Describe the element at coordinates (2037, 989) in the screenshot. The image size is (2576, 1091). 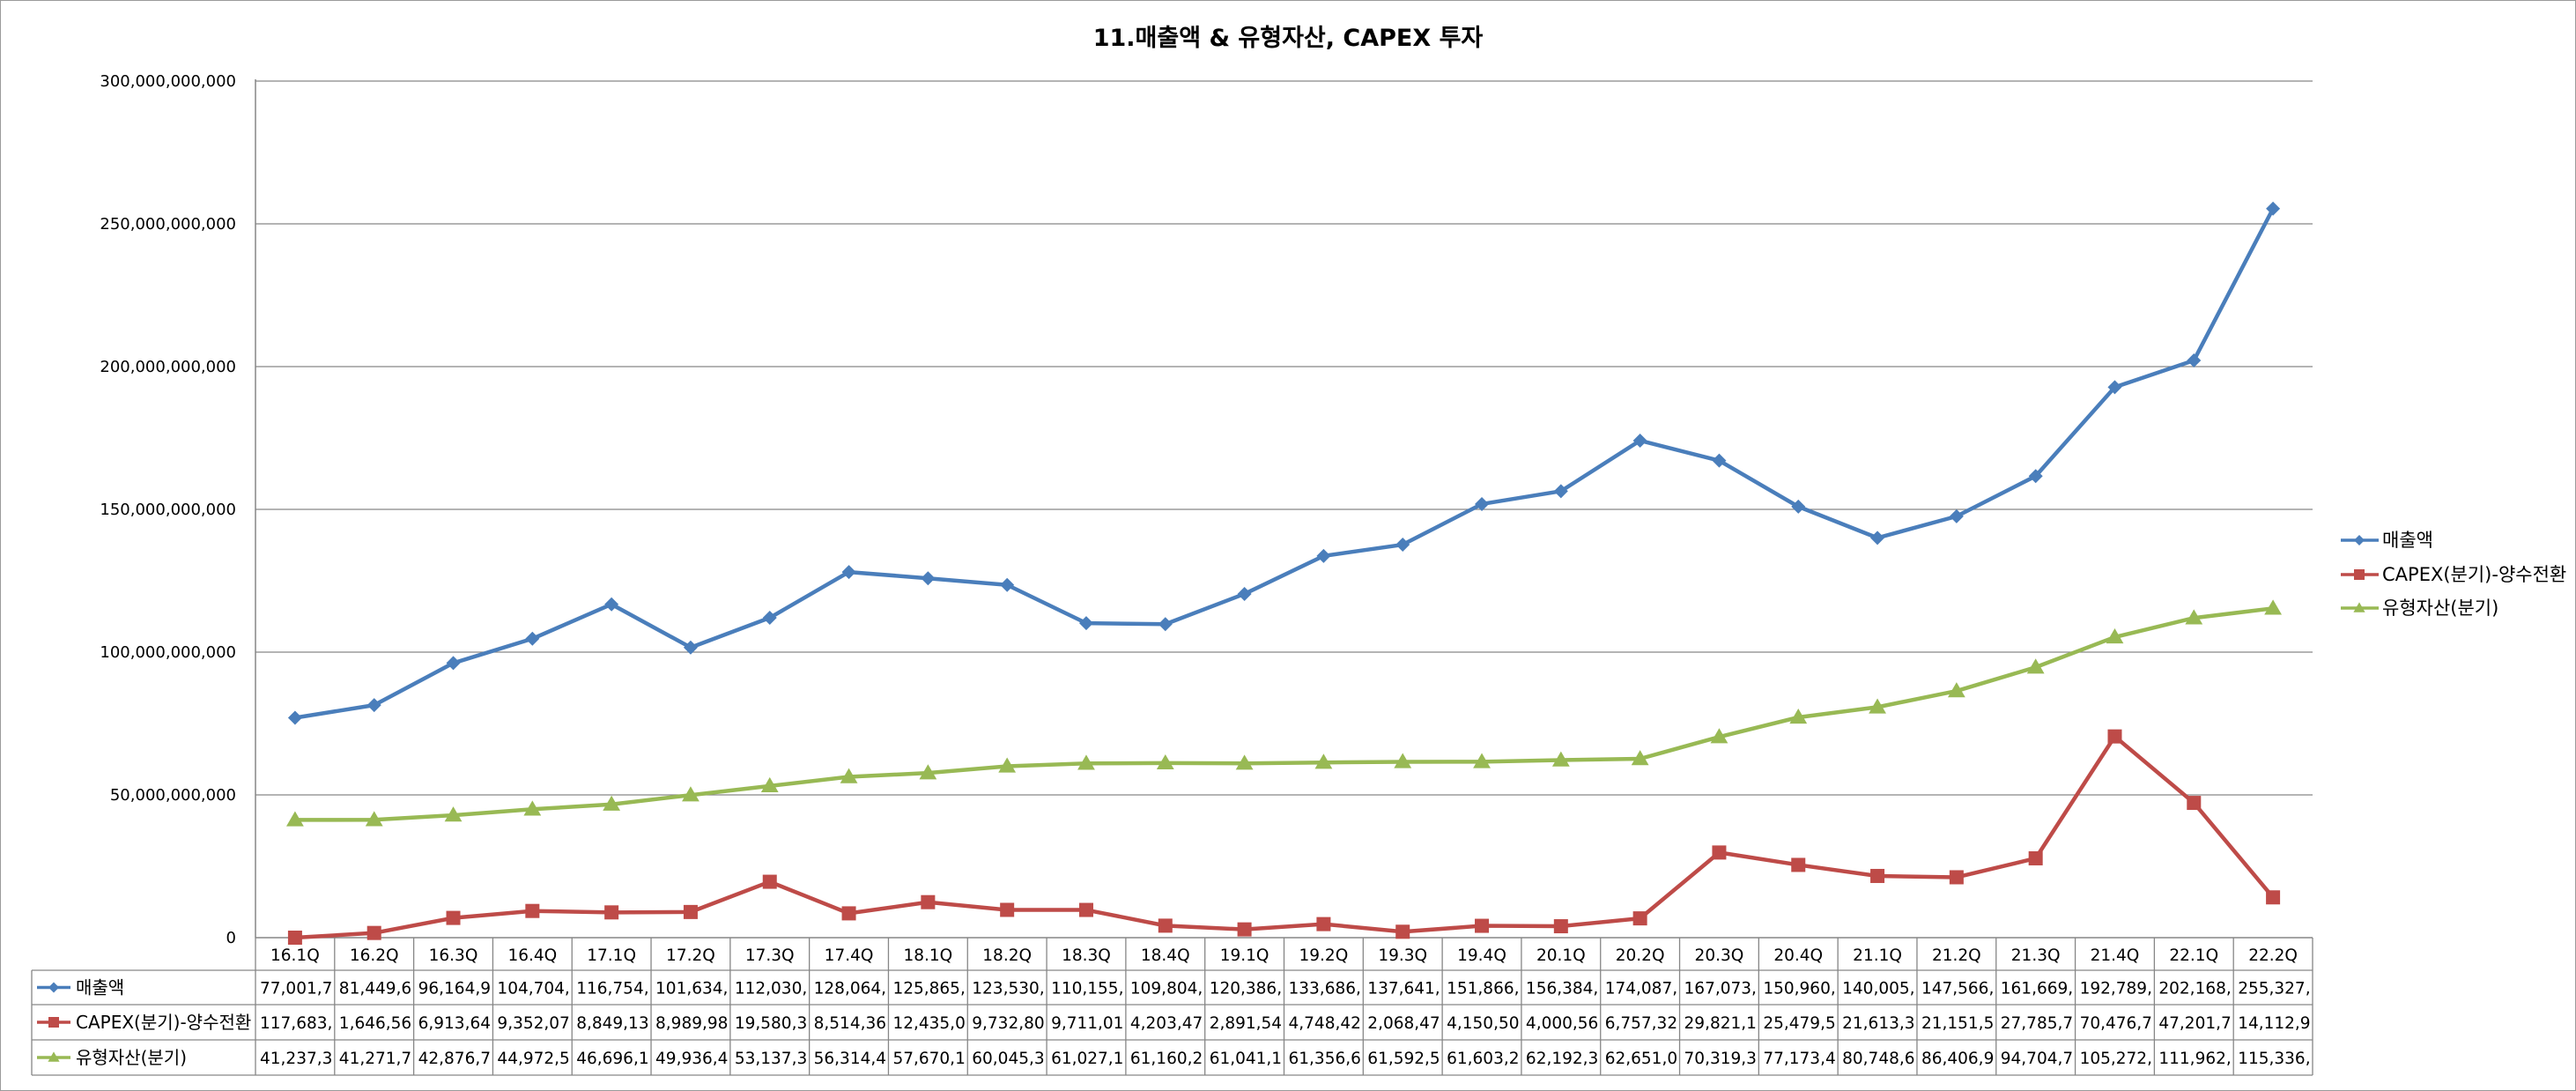
I see `table-cell: 161,669,` at that location.